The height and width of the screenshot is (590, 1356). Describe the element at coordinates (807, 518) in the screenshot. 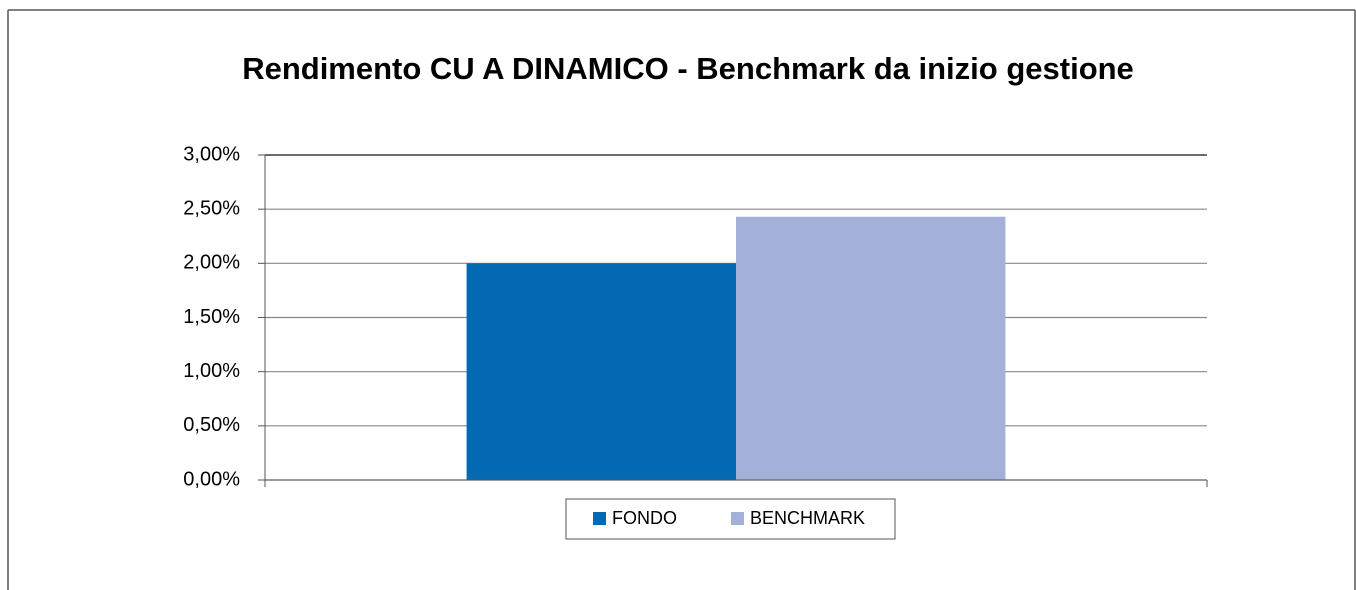

I see `legend-label: BENCHMARK` at that location.